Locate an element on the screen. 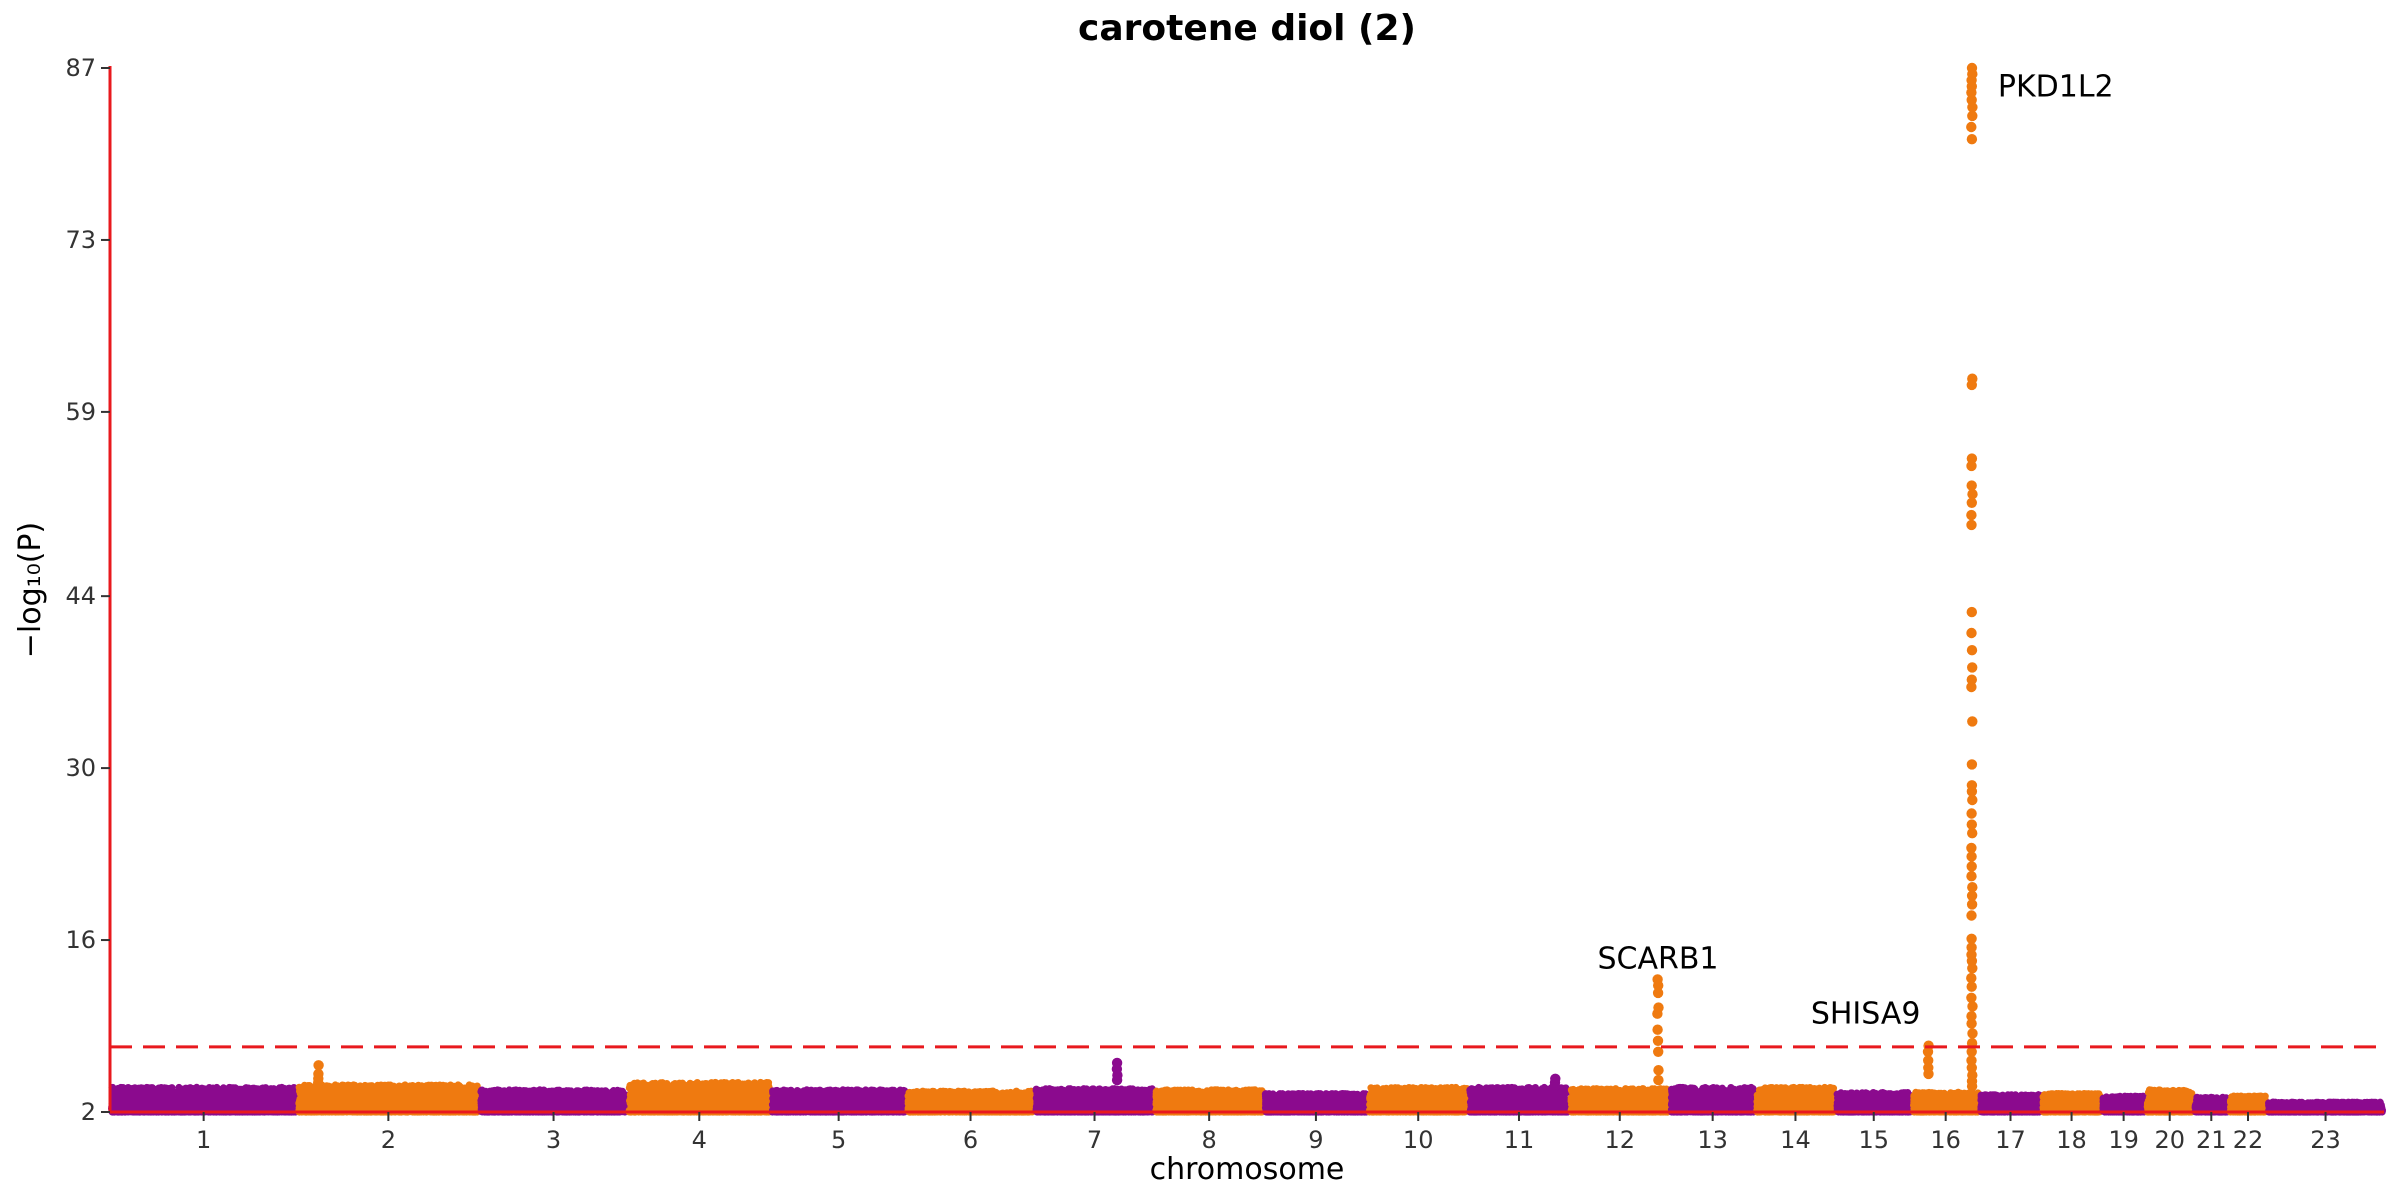 This screenshot has height=1200, width=2400. x-tick-label: 5 is located at coordinates (838, 1140).